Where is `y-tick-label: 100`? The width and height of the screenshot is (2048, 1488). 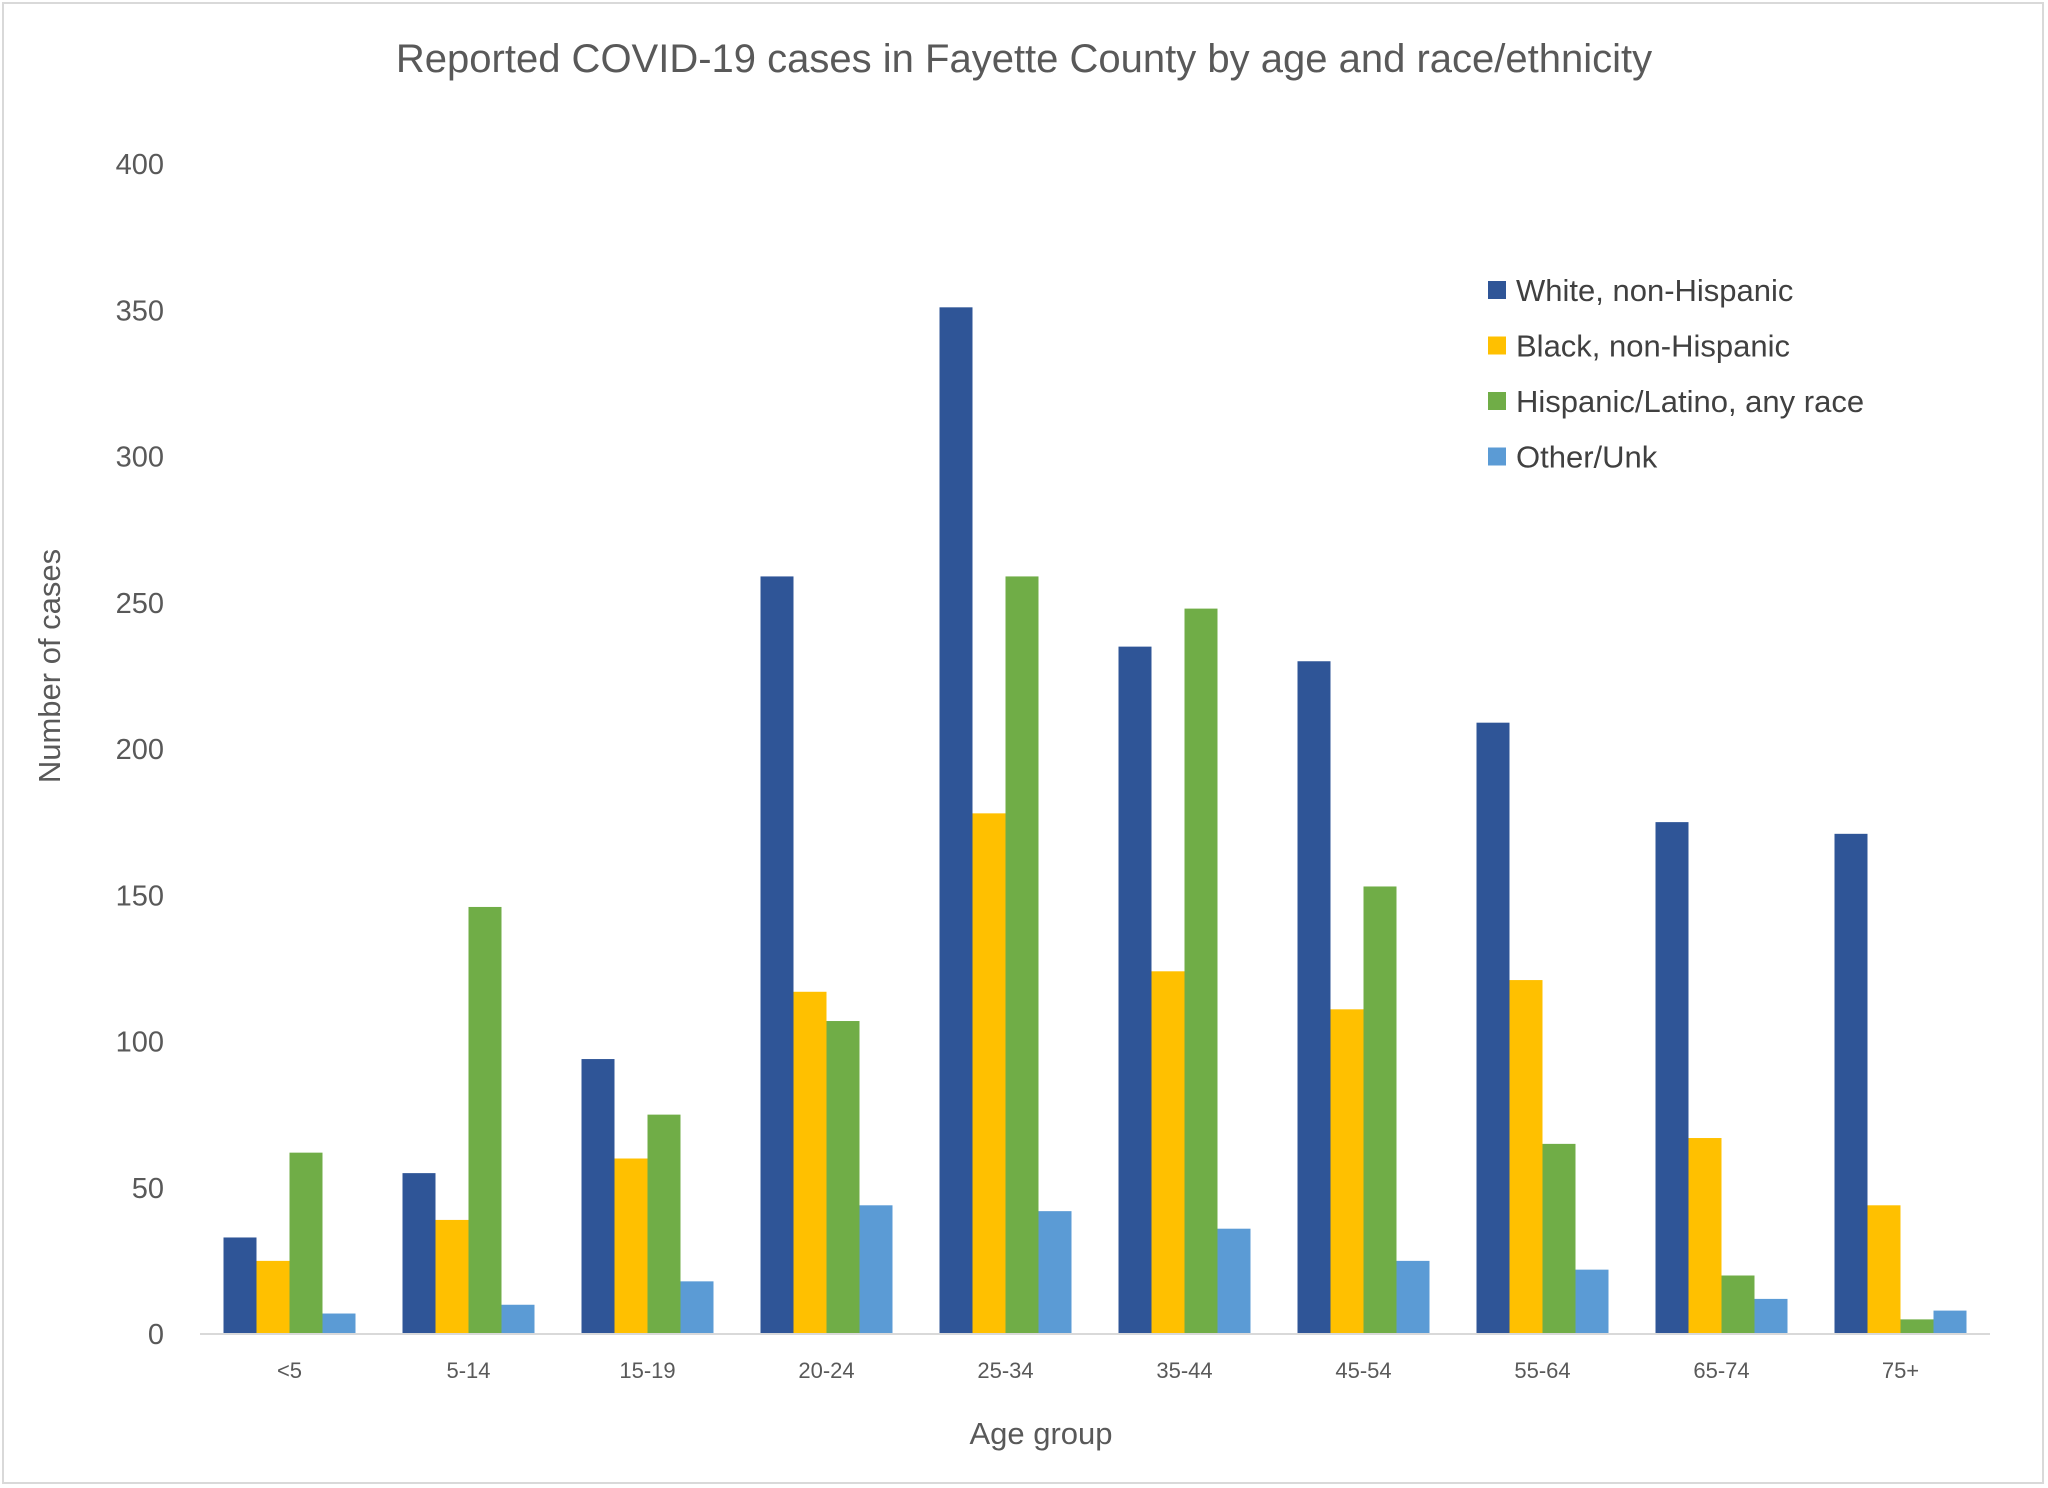
y-tick-label: 100 is located at coordinates (140, 1043).